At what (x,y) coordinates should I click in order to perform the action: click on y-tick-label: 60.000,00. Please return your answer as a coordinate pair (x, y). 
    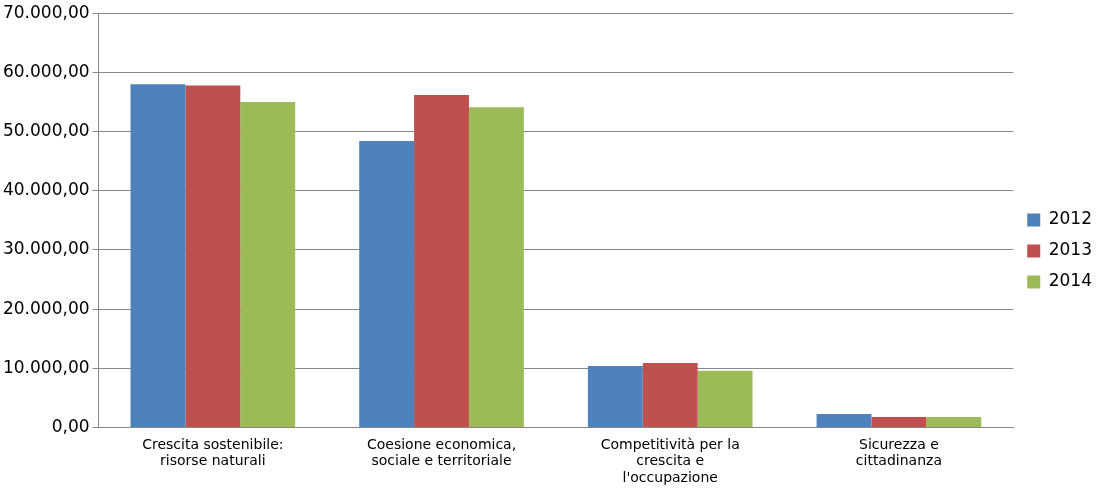
    Looking at the image, I should click on (46, 70).